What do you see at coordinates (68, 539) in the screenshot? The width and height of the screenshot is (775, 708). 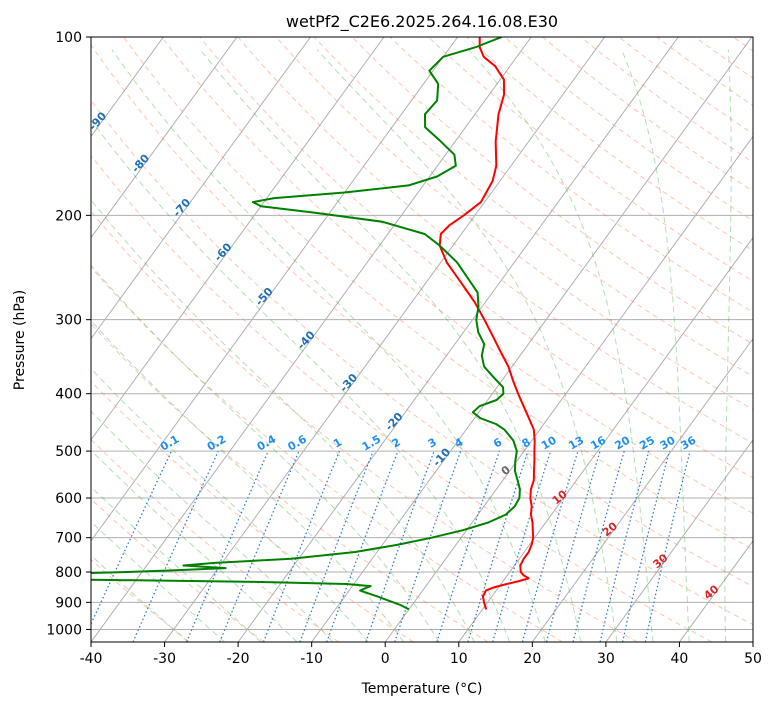 I see `y-tick-label: 700` at bounding box center [68, 539].